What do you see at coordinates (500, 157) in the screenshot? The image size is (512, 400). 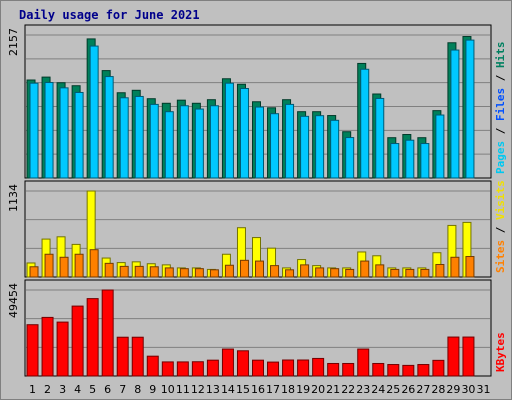 I see `legend-item-pages: Pages` at bounding box center [500, 157].